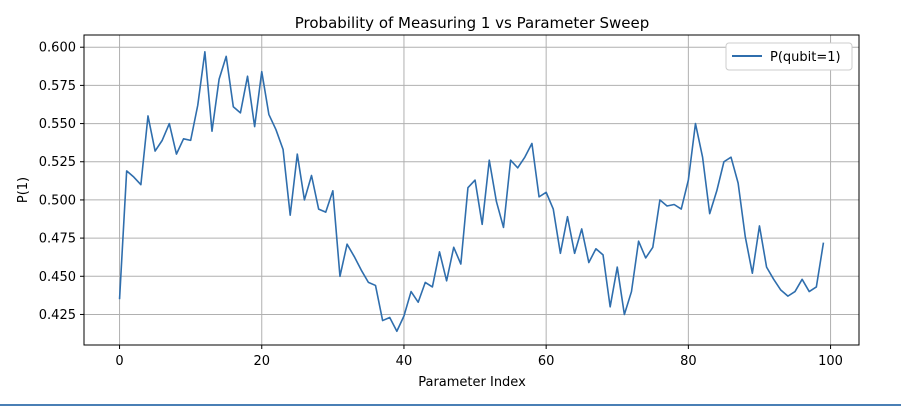 The width and height of the screenshot is (901, 406). Describe the element at coordinates (57, 315) in the screenshot. I see `y-tick-label: 0.425` at that location.